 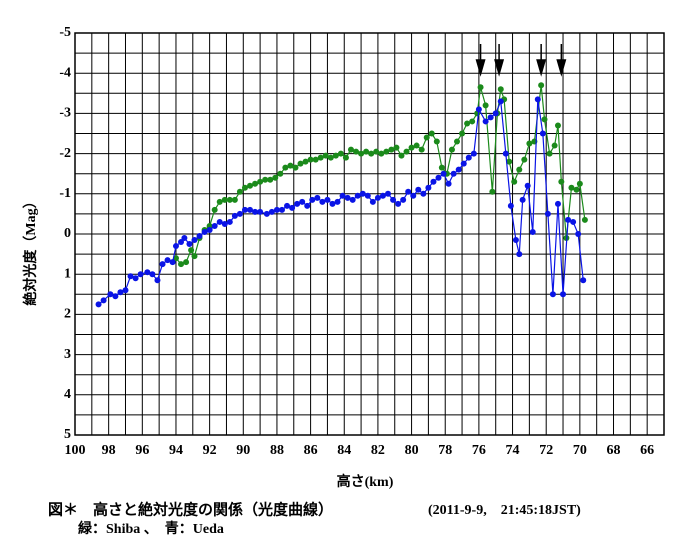 What do you see at coordinates (65, 72) in the screenshot?
I see `y-tick-label: -4` at bounding box center [65, 72].